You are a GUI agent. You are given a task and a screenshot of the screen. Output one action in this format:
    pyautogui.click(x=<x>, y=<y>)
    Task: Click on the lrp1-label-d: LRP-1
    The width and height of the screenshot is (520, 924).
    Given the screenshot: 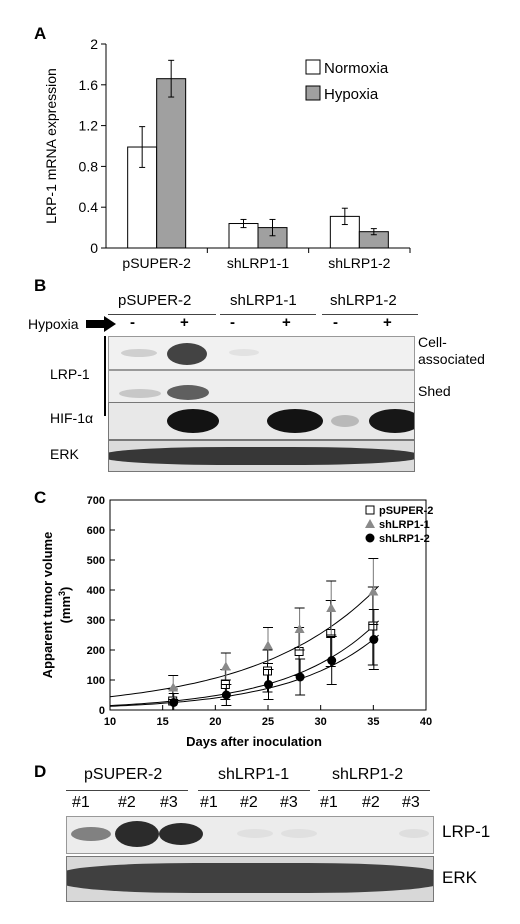 What is the action you would take?
    pyautogui.click(x=466, y=831)
    